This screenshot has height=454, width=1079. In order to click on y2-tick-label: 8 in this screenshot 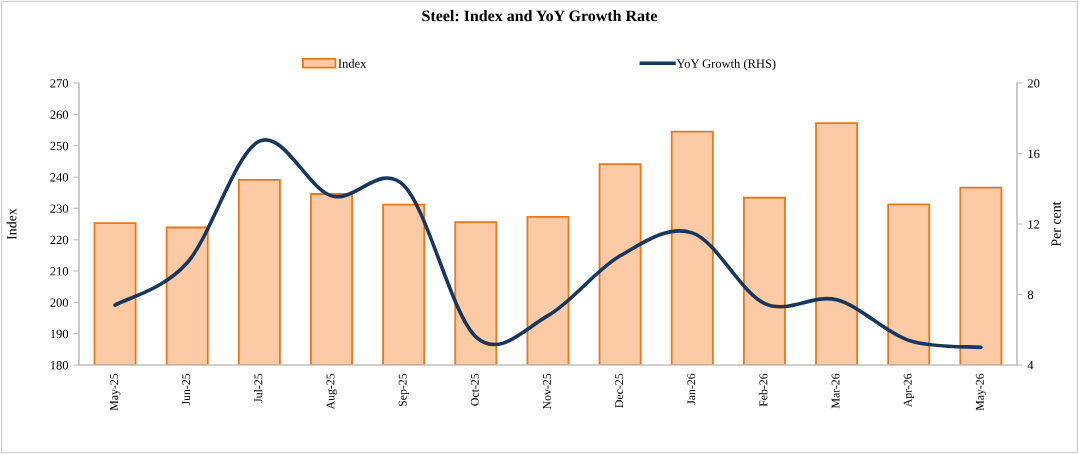, I will do `click(1030, 294)`.